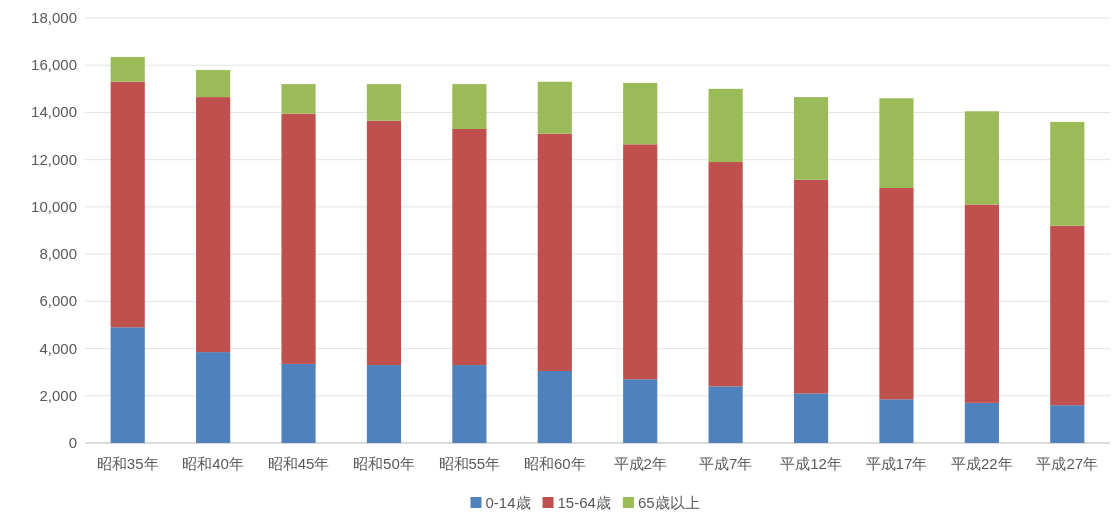  What do you see at coordinates (896, 463) in the screenshot?
I see `x-tick-label: 平成17年` at bounding box center [896, 463].